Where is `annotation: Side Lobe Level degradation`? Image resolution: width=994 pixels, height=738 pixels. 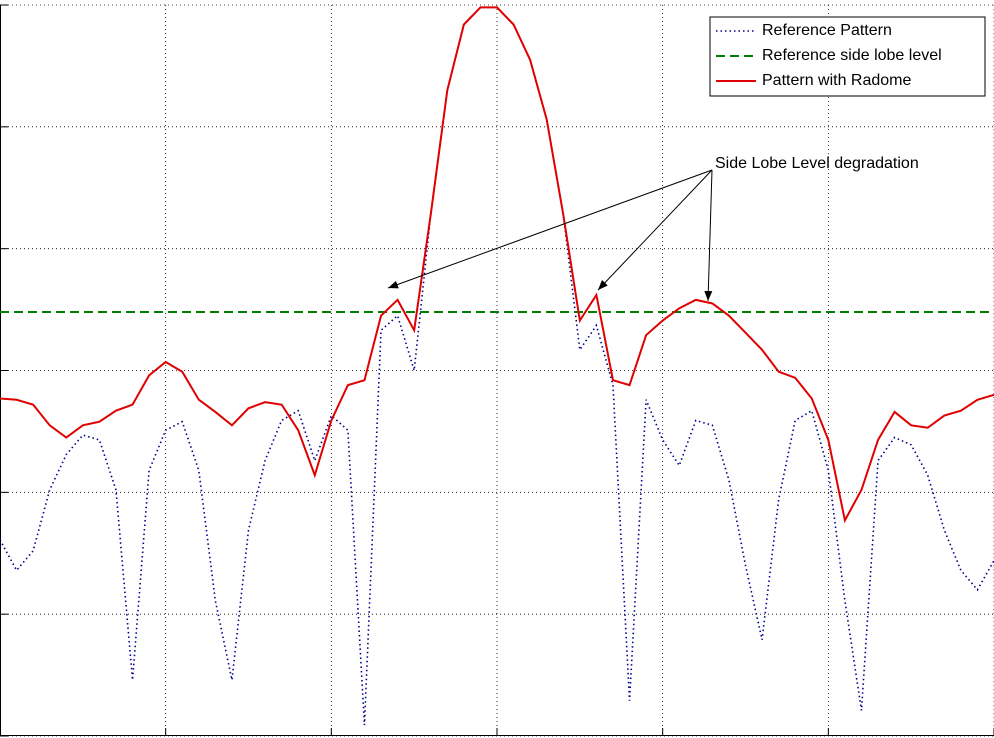 annotation: Side Lobe Level degradation is located at coordinates (817, 163).